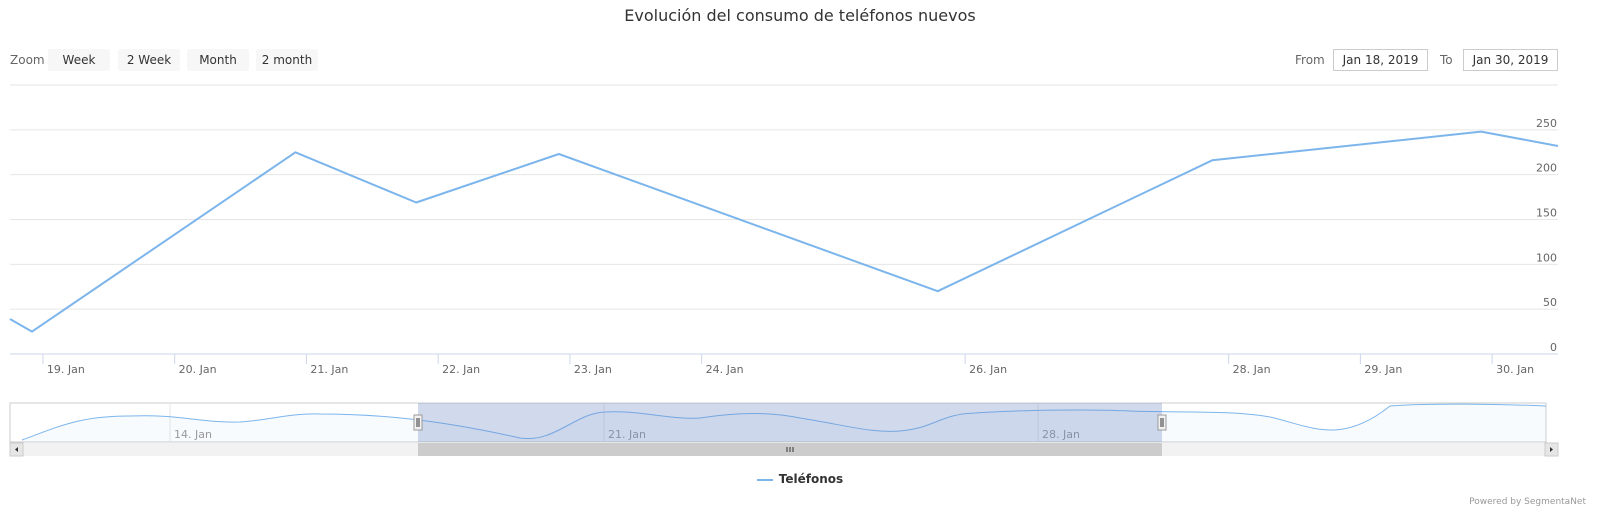  What do you see at coordinates (1061, 434) in the screenshot?
I see `navigator-tick-label: 28. Jan` at bounding box center [1061, 434].